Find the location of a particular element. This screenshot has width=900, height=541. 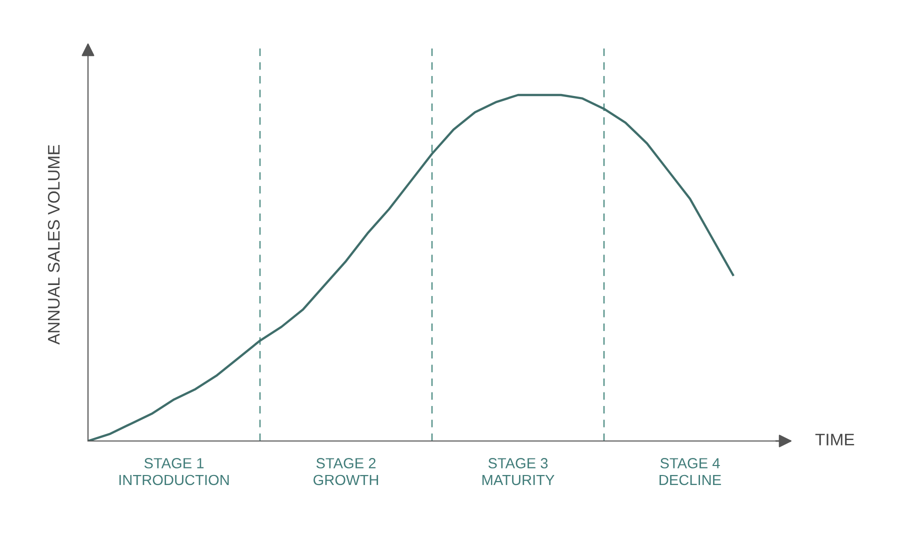

text: STAGE 1 INTRODUCTION is located at coordinates (174, 472).